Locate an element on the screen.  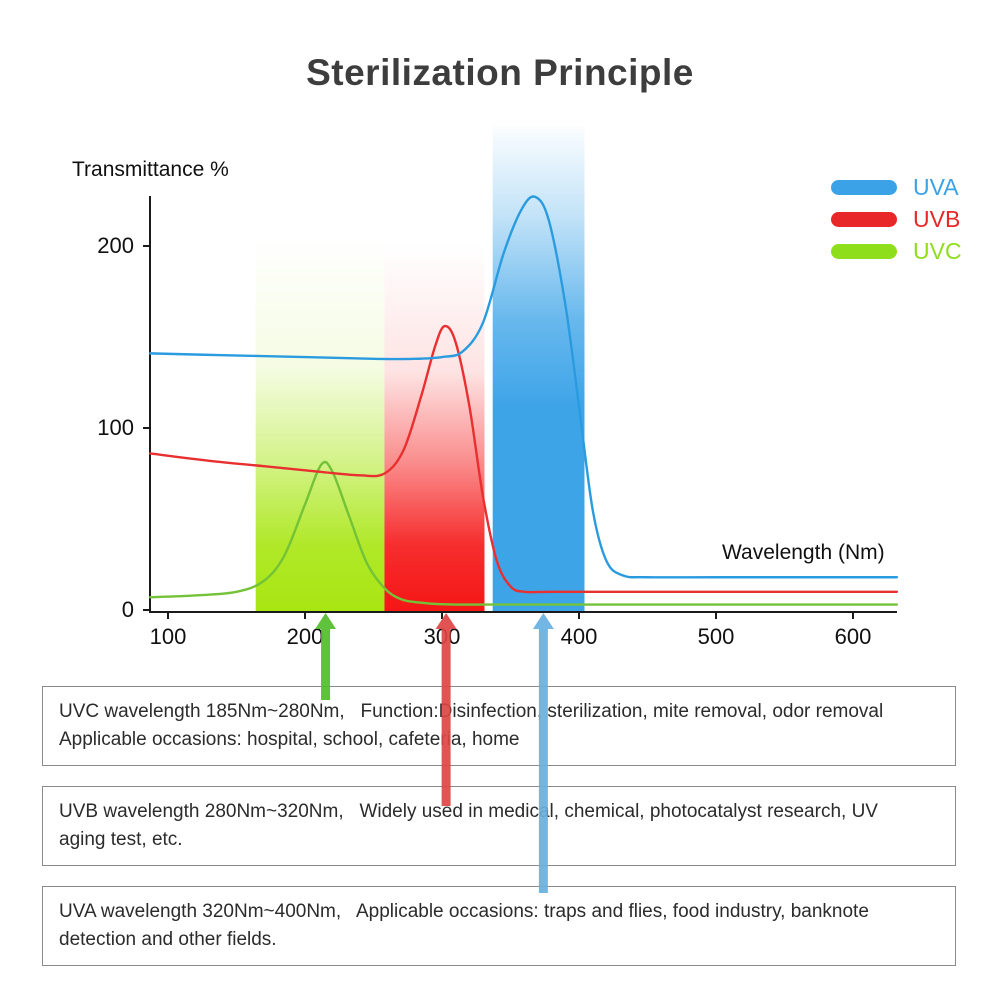
x-tick-600: 600 is located at coordinates (853, 636).